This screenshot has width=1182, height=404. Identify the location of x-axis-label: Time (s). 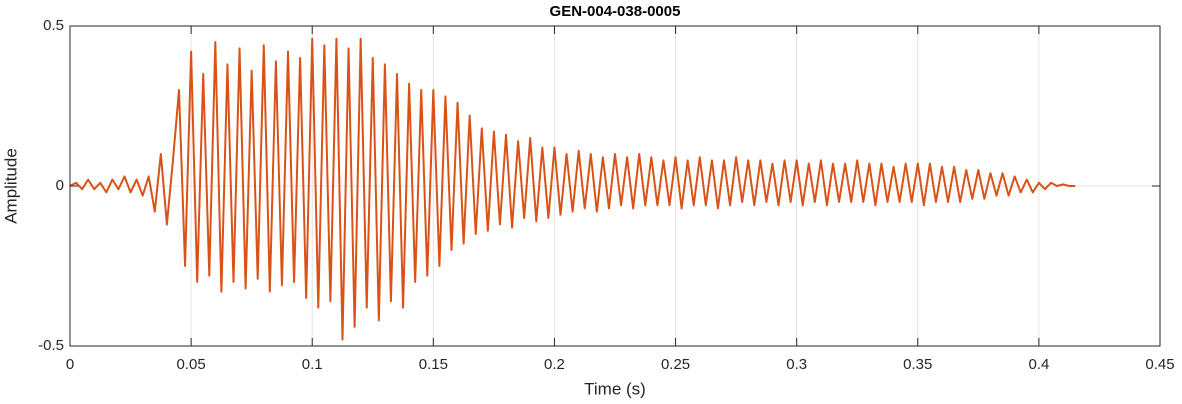
(615, 388).